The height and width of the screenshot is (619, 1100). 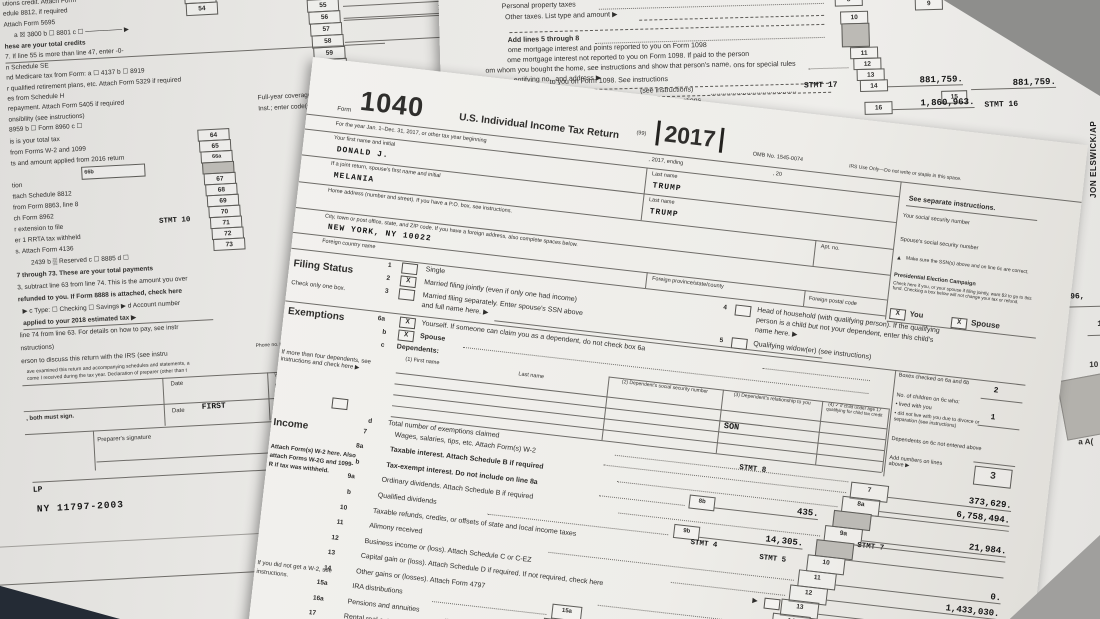 What do you see at coordinates (1093, 159) in the screenshot?
I see `photo-credit: JON ELSWICK/AP` at bounding box center [1093, 159].